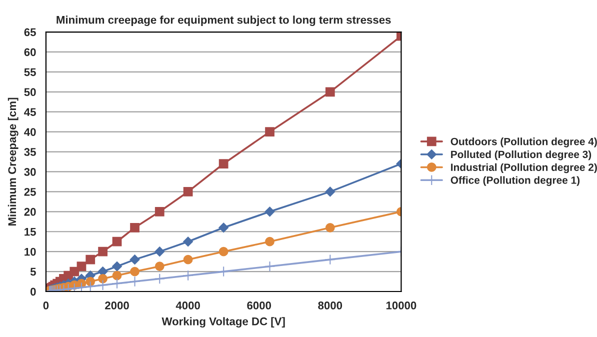 Image resolution: width=597 pixels, height=337 pixels. What do you see at coordinates (401, 306) in the screenshot?
I see `x-tick-label: 10000` at bounding box center [401, 306].